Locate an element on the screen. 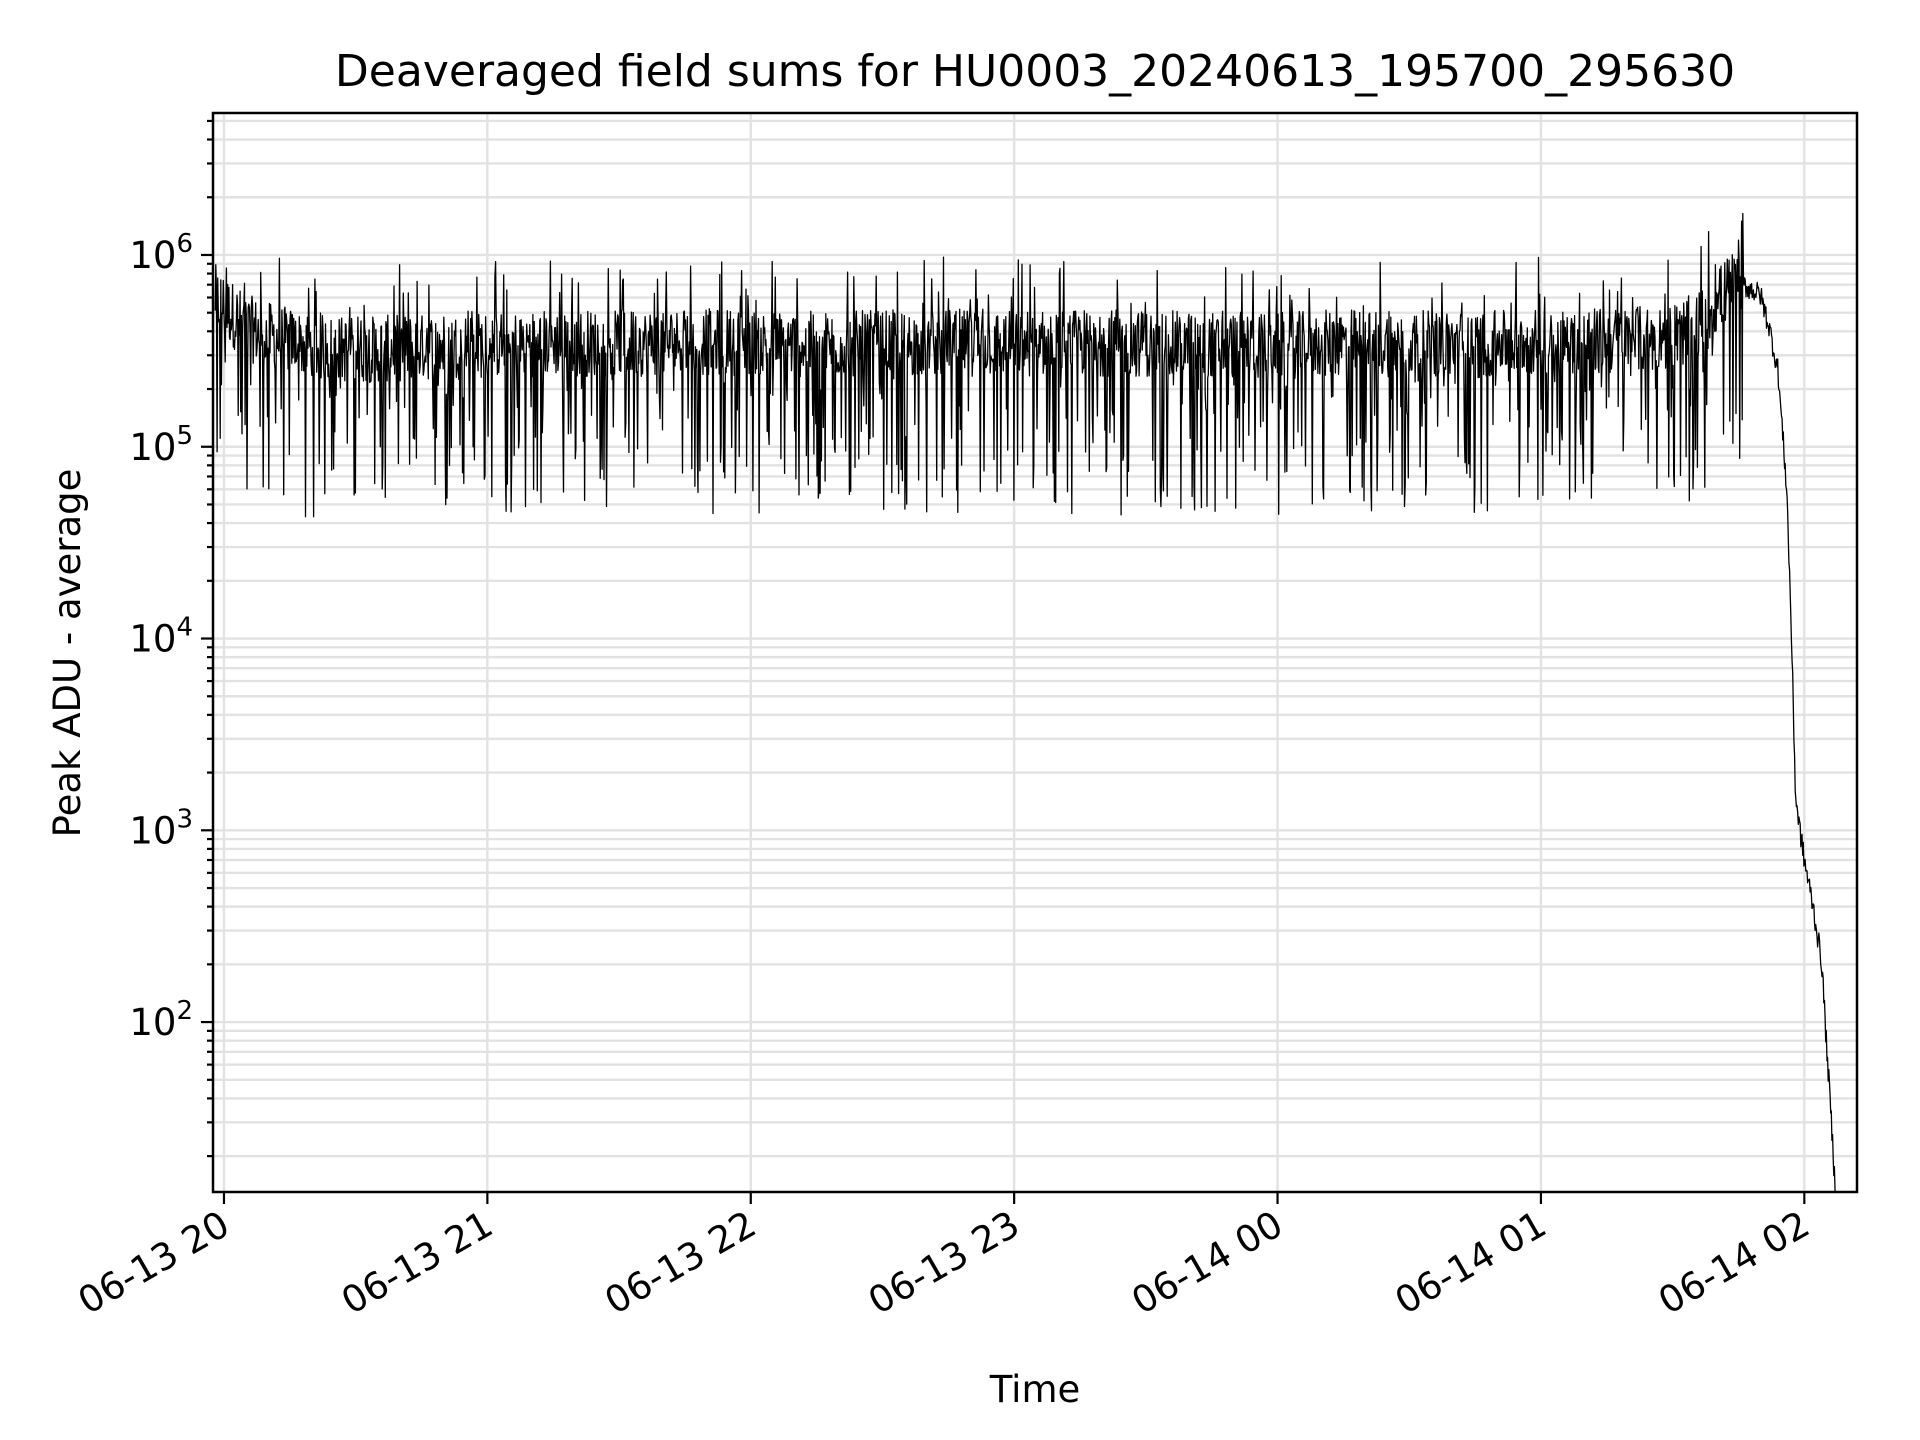 The image size is (1920, 1440). y-tick-label: 10⁴ is located at coordinates (161, 637).